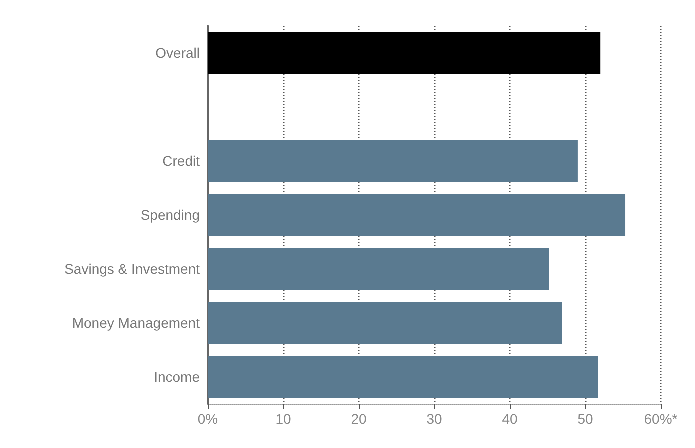 The height and width of the screenshot is (448, 695). What do you see at coordinates (177, 377) in the screenshot?
I see `y-tick-label: Income` at bounding box center [177, 377].